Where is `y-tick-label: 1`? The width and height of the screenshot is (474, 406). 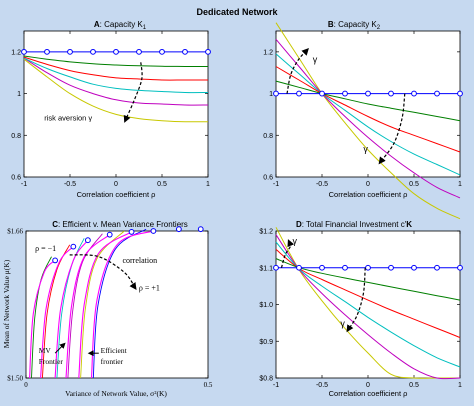
y-tick-label: 1 is located at coordinates (19, 94).